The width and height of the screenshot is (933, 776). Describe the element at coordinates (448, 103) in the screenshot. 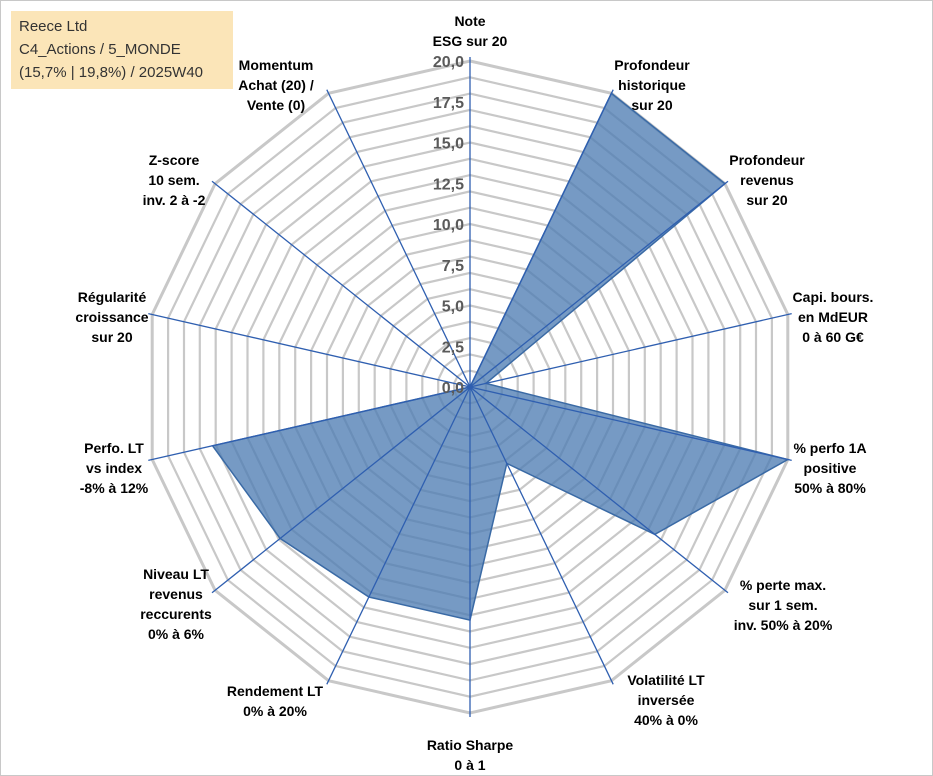

I see `tick-label: 17,5` at that location.